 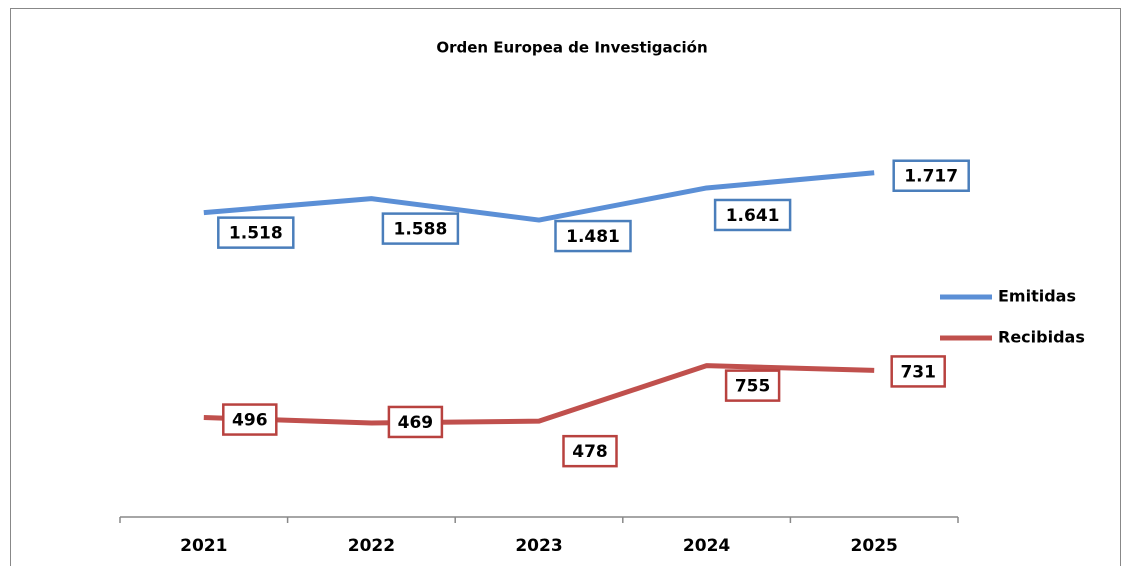 I want to click on chart-title: Orden Europea de Investigación, so click(x=571, y=48).